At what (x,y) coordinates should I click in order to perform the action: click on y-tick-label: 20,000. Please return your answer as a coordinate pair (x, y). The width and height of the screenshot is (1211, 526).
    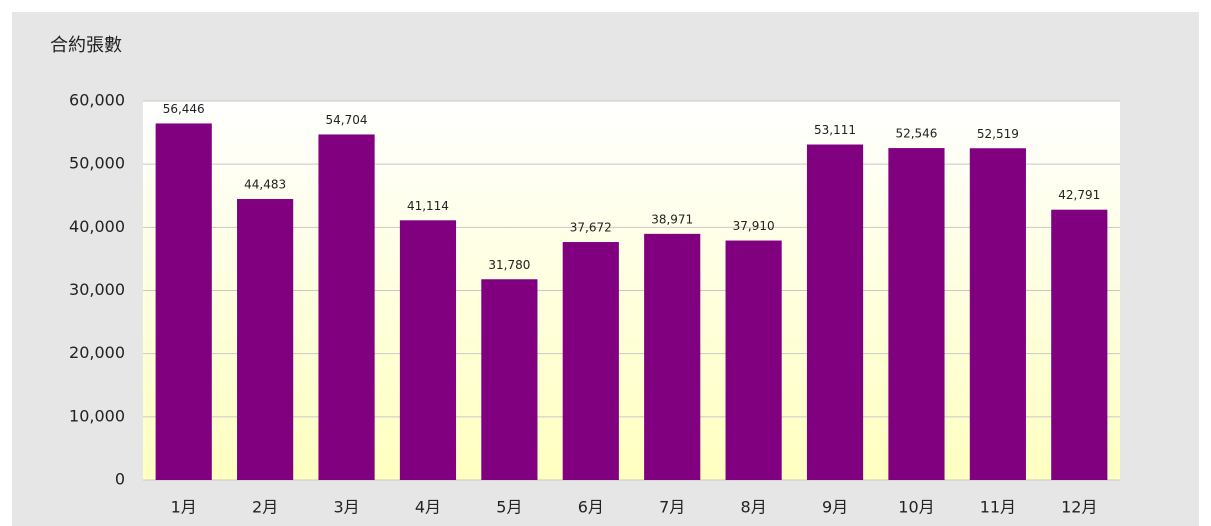
    Looking at the image, I should click on (97, 352).